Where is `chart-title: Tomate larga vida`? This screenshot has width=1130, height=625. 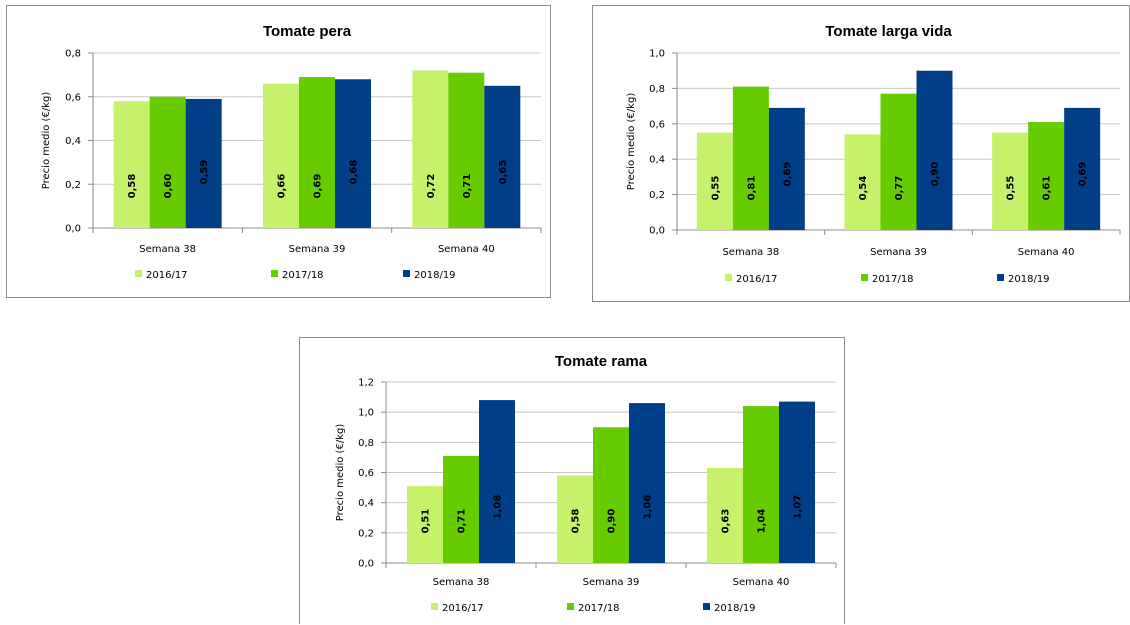
chart-title: Tomate larga vida is located at coordinates (888, 31).